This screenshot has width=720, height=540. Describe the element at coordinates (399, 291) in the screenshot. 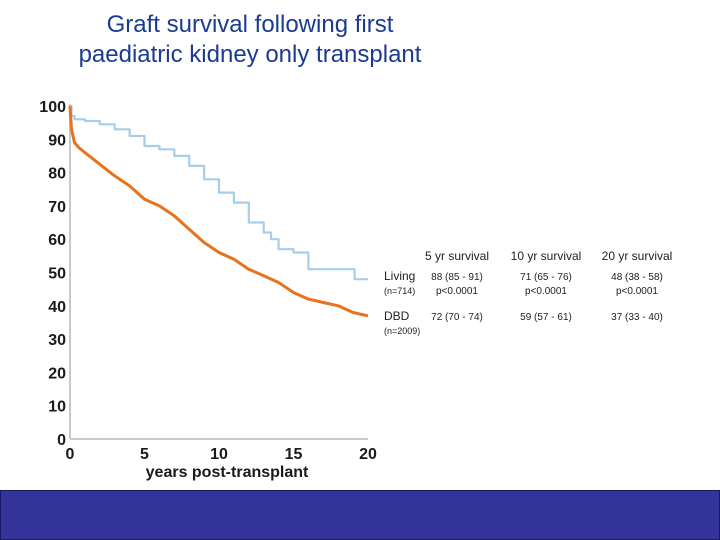

I see `table-row-n: (n=714)` at that location.